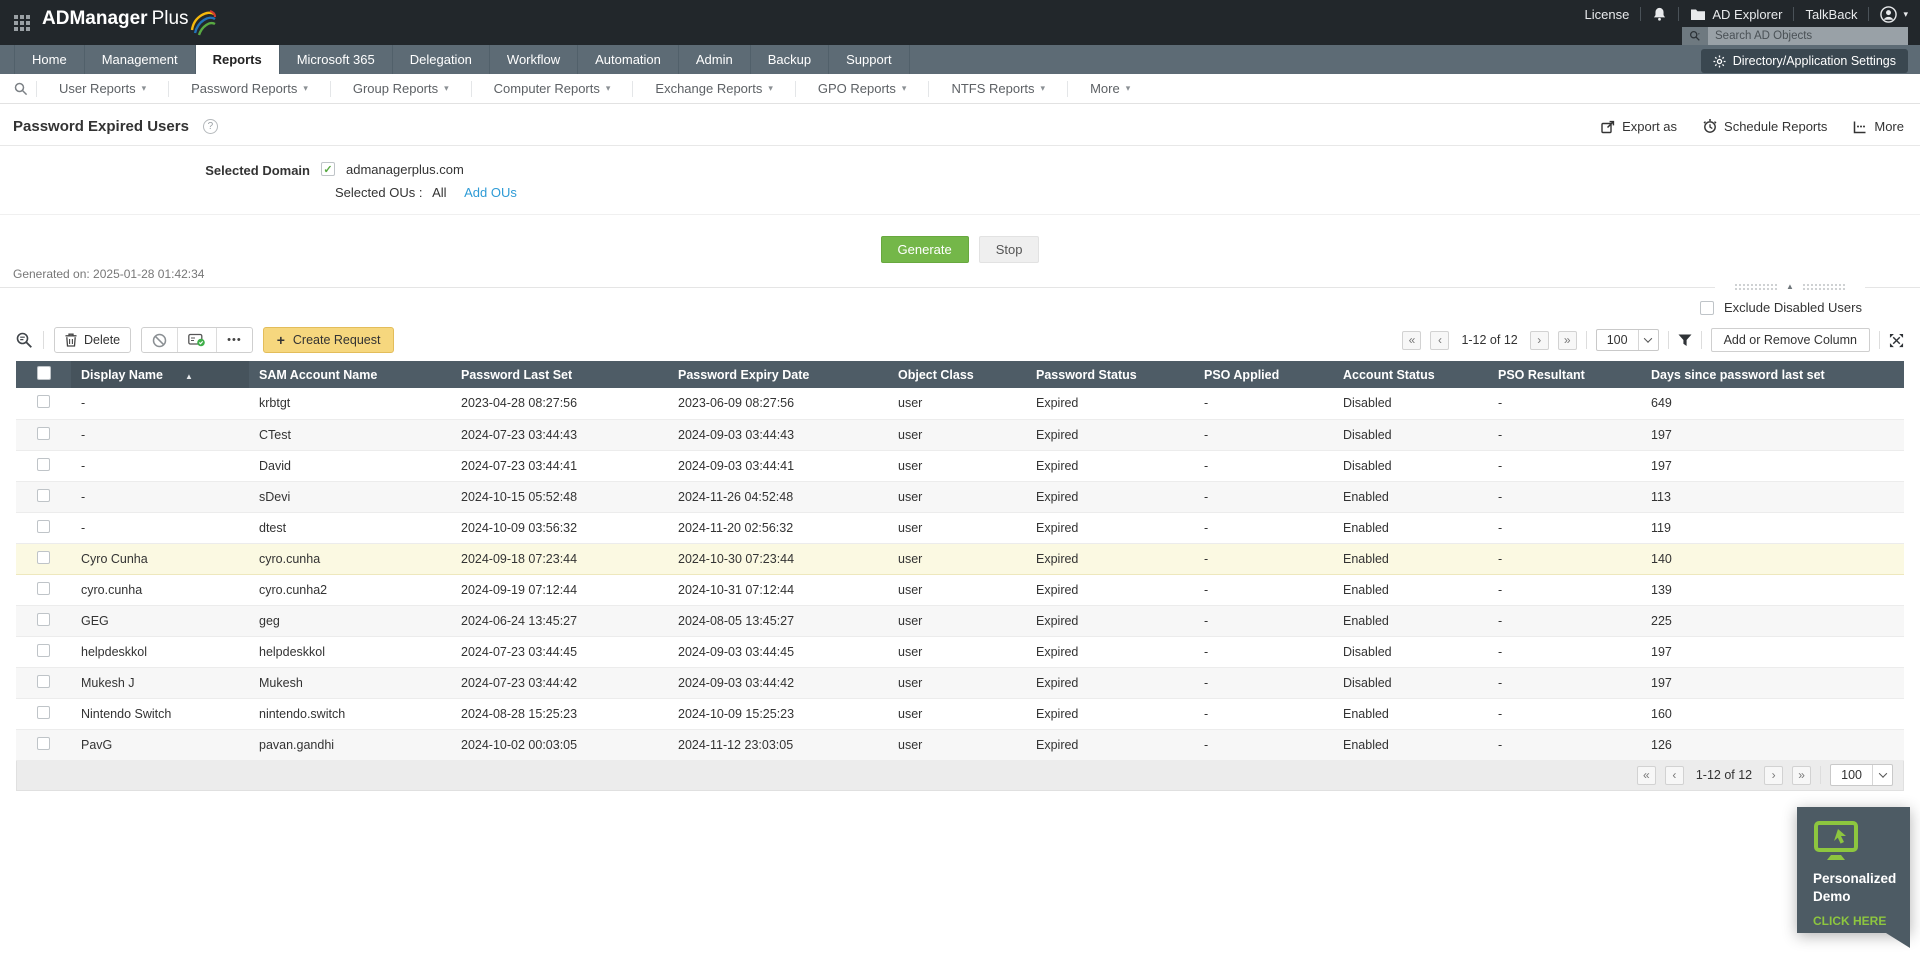  Describe the element at coordinates (924, 249) in the screenshot. I see `generate-button: Generate` at that location.